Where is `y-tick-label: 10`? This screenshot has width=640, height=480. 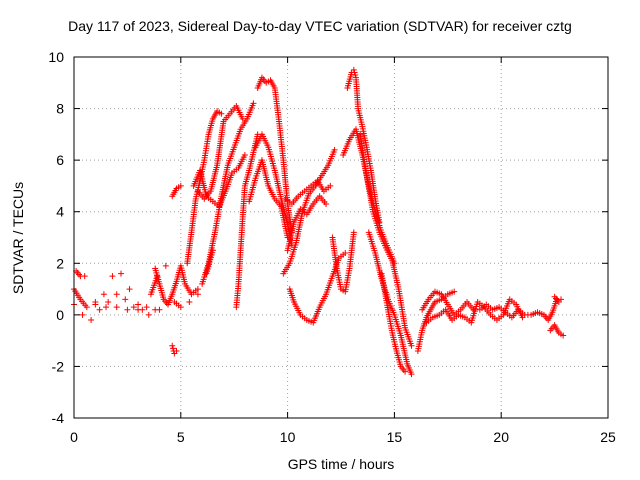
y-tick-label: 10 is located at coordinates (56, 57).